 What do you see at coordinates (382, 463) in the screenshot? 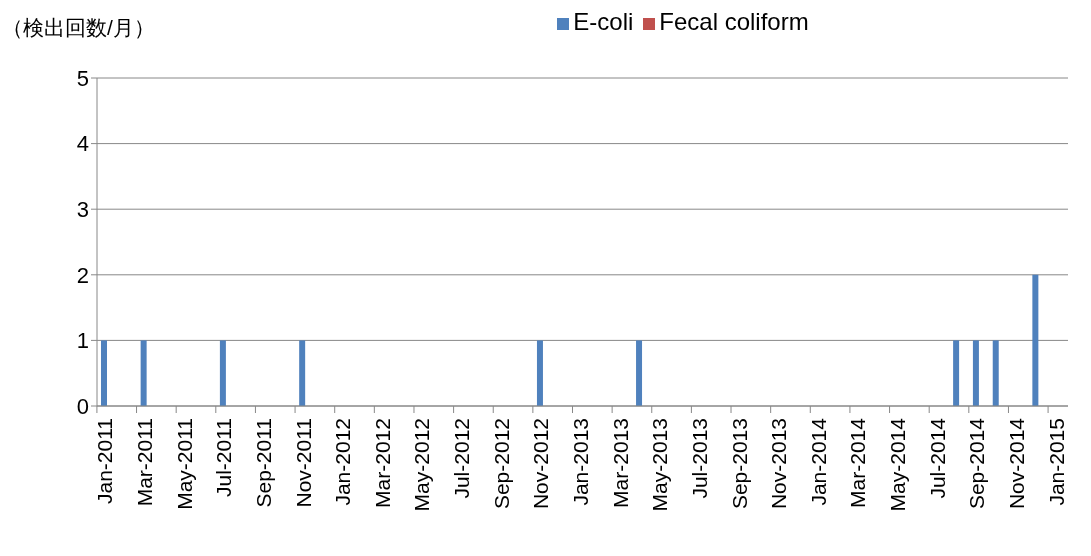
I see `x-tick-label: Mar-2012` at bounding box center [382, 463].